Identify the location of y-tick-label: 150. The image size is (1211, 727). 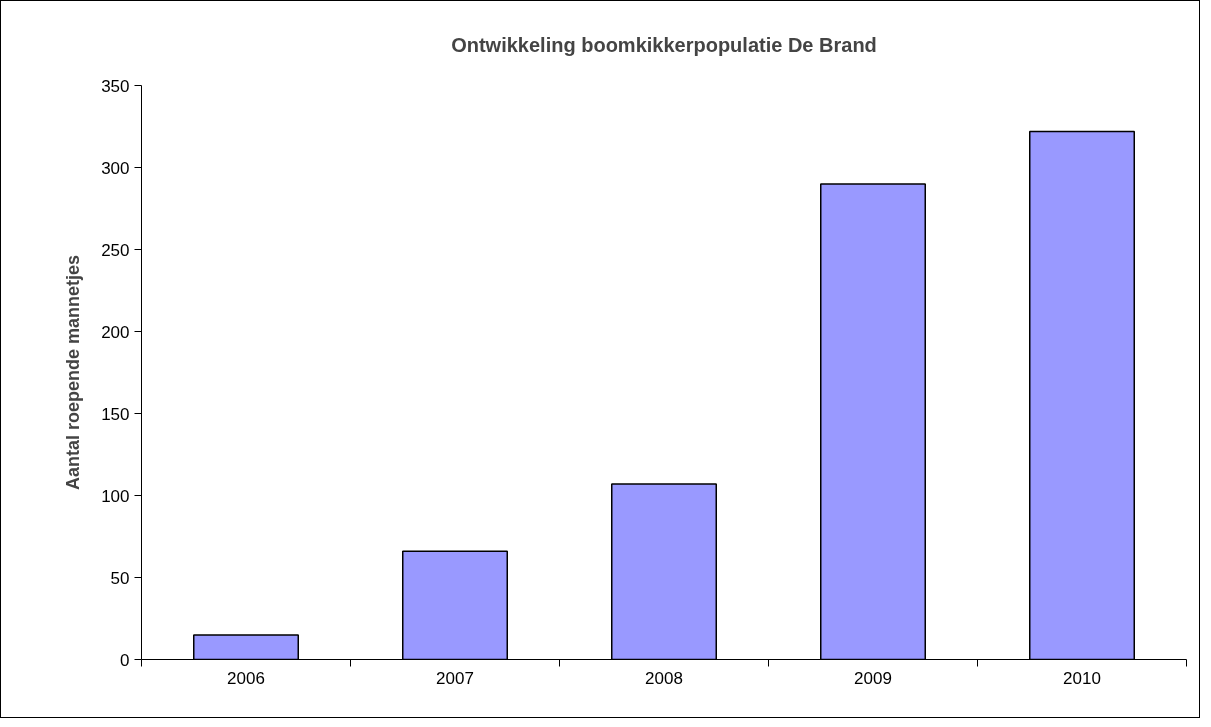
(115, 414).